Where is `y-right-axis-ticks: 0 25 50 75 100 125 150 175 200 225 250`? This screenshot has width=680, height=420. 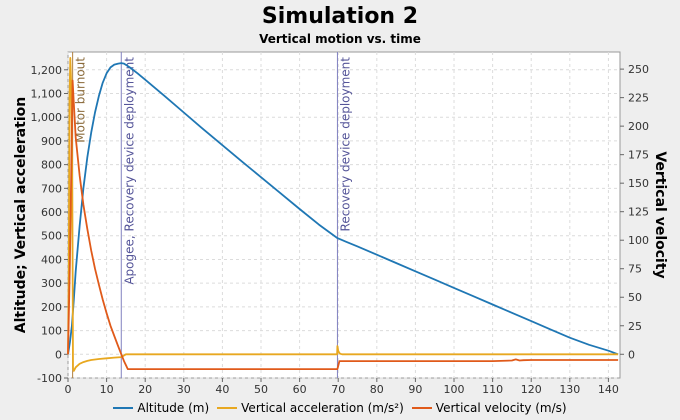
y-right-axis-ticks: 0 25 50 75 100 125 150 175 200 225 250 is located at coordinates (634, 212).